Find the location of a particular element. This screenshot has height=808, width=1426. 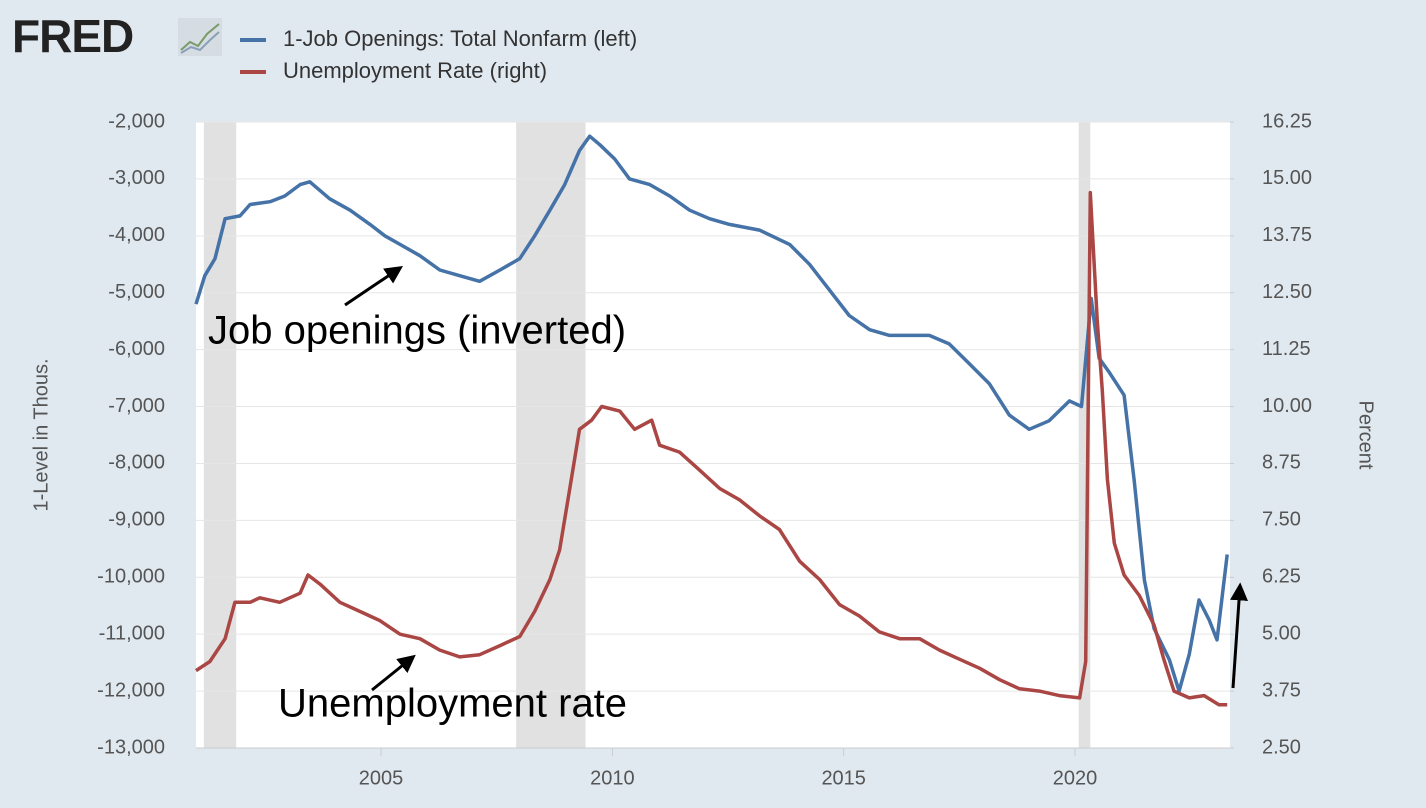

y2-tick-label: 3.75 is located at coordinates (1281, 690).